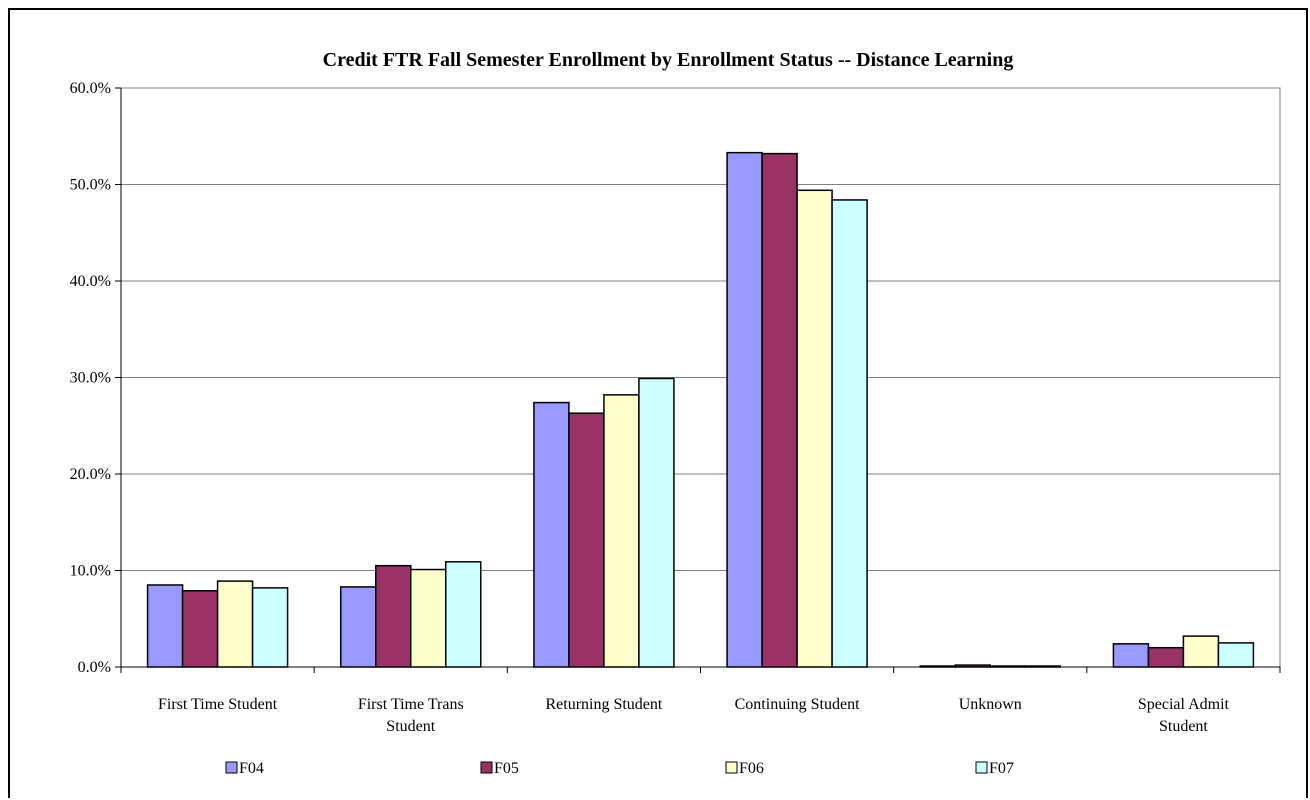 The image size is (1310, 800). Describe the element at coordinates (506, 768) in the screenshot. I see `legend-label-f05: F05` at that location.